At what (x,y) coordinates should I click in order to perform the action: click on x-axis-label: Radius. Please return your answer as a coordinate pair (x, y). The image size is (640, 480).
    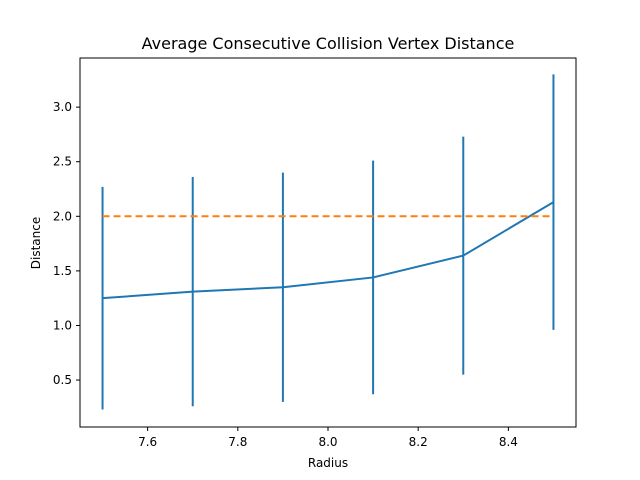
    Looking at the image, I should click on (328, 463).